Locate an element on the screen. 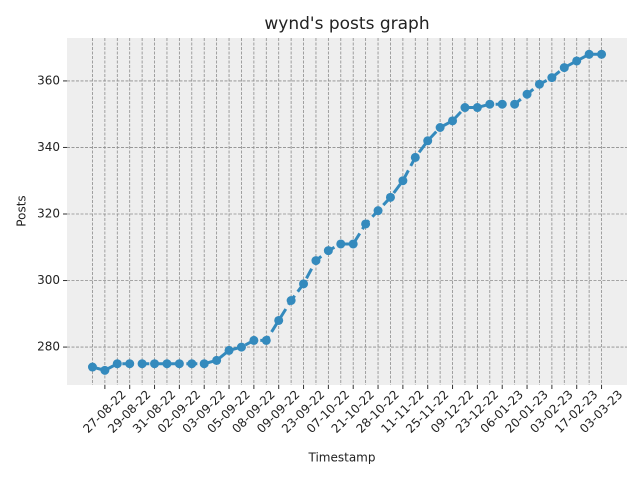 Image resolution: width=640 pixels, height=480 pixels. chart-title: wynd's posts graph is located at coordinates (346, 24).